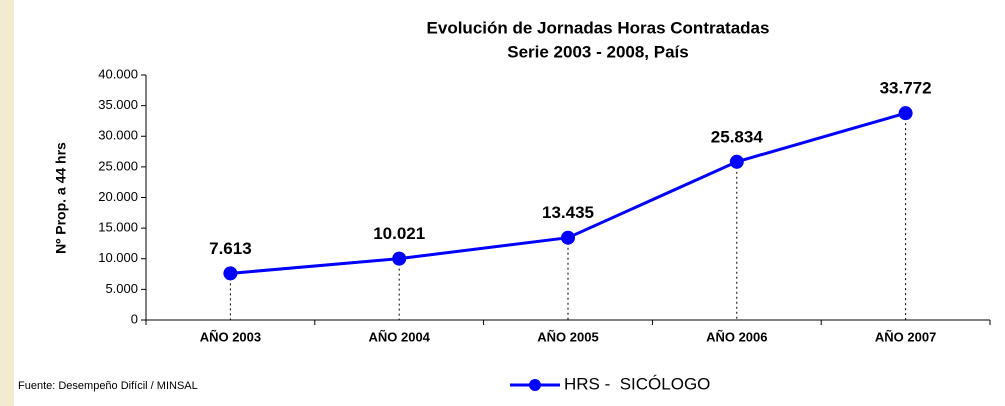 This screenshot has width=1005, height=406. What do you see at coordinates (905, 336) in the screenshot?
I see `x-tick-label: AÑO 2007` at bounding box center [905, 336].